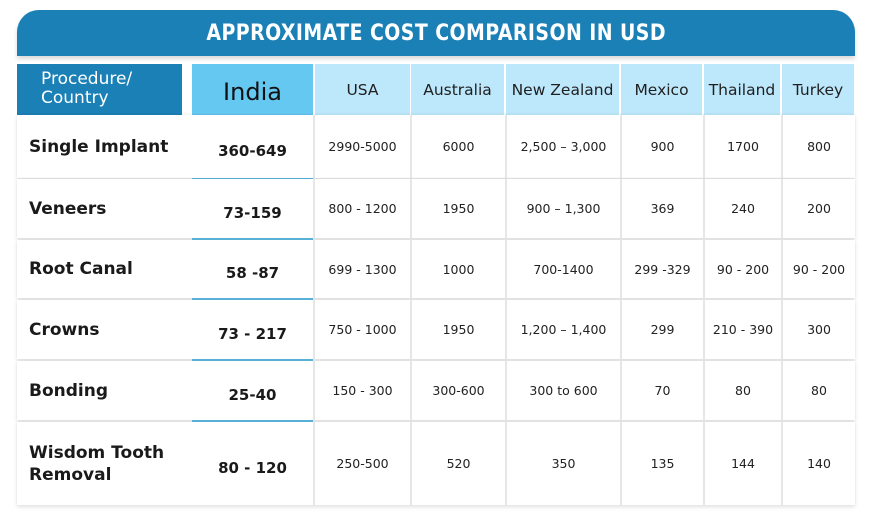  I want to click on column-header-usa: USA, so click(362, 89).